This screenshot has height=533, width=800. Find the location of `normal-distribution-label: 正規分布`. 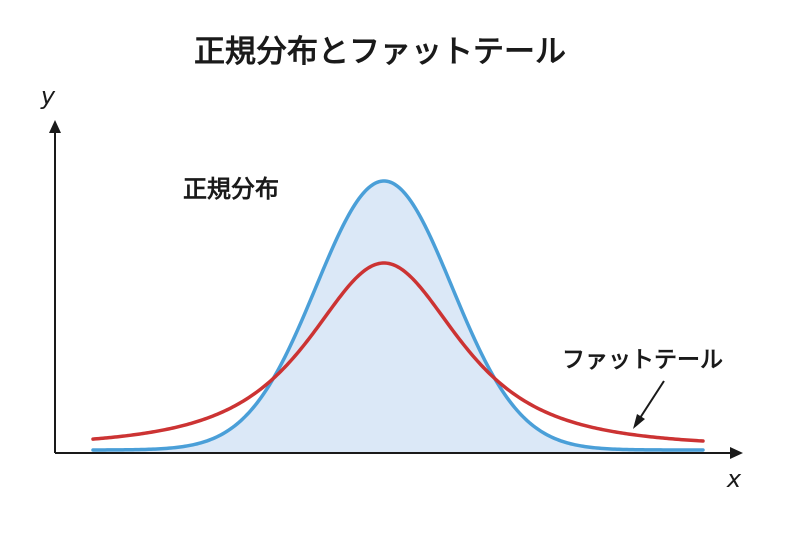

normal-distribution-label: 正規分布 is located at coordinates (231, 189).